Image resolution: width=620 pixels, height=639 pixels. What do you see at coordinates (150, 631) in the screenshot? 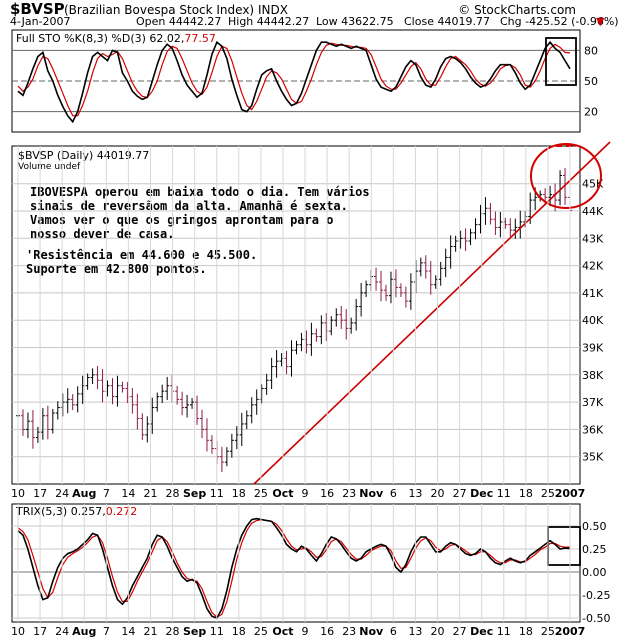
I see `date-tick-label: 21` at bounding box center [150, 631].